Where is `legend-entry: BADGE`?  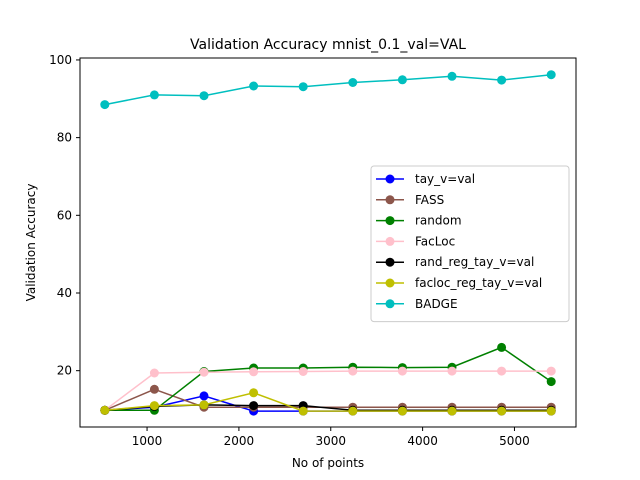
legend-entry: BADGE is located at coordinates (417, 304).